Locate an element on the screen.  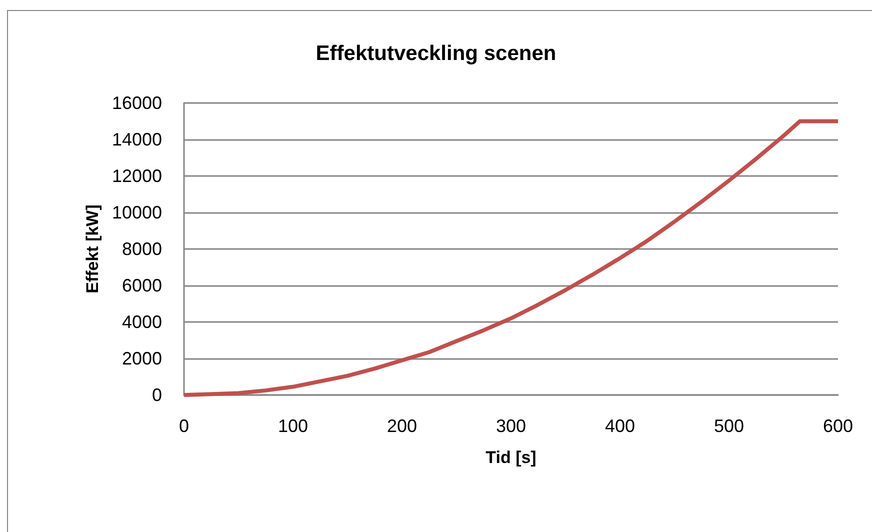
x-tick-label: 0 is located at coordinates (184, 426).